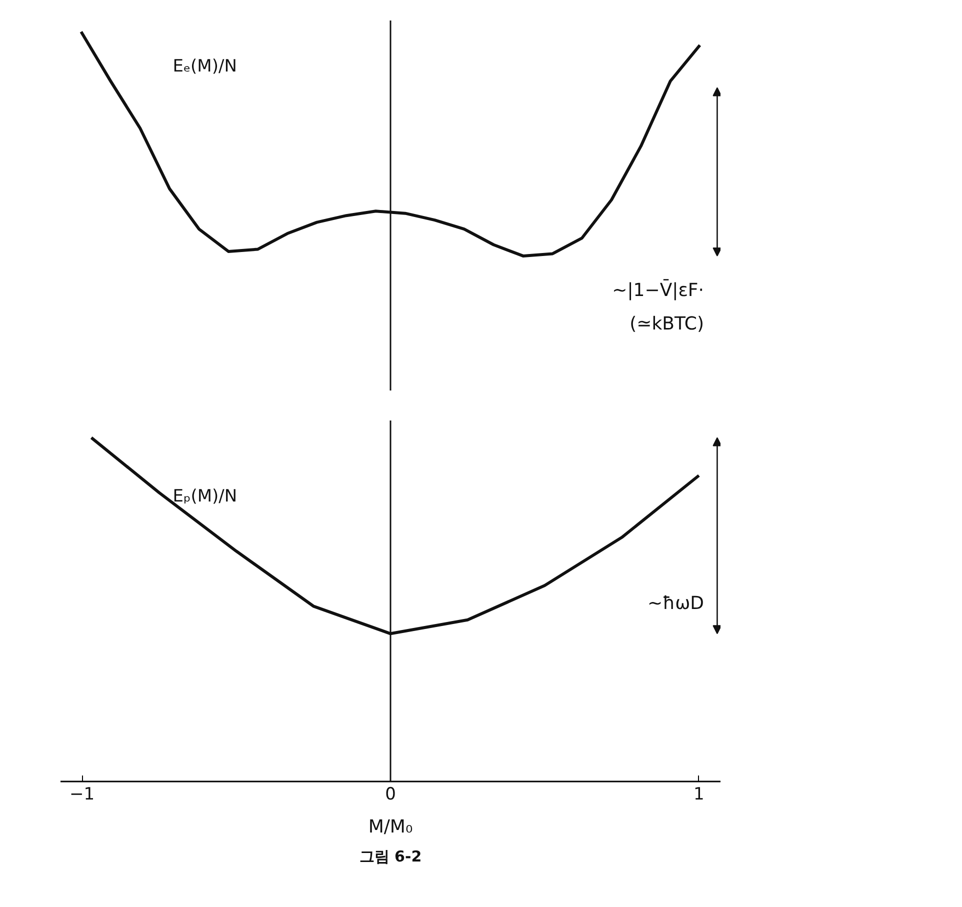  What do you see at coordinates (699, 794) in the screenshot?
I see `x-tick-label: 1` at bounding box center [699, 794].